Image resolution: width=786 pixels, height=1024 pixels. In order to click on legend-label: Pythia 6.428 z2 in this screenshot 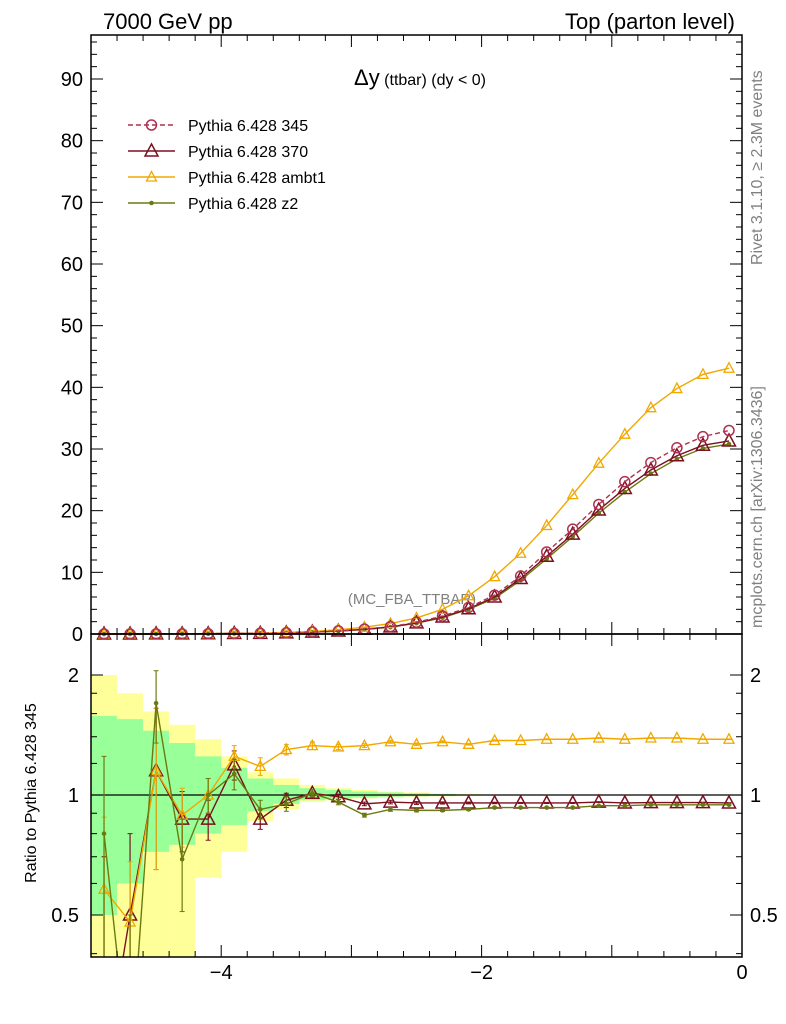, I will do `click(243, 204)`.